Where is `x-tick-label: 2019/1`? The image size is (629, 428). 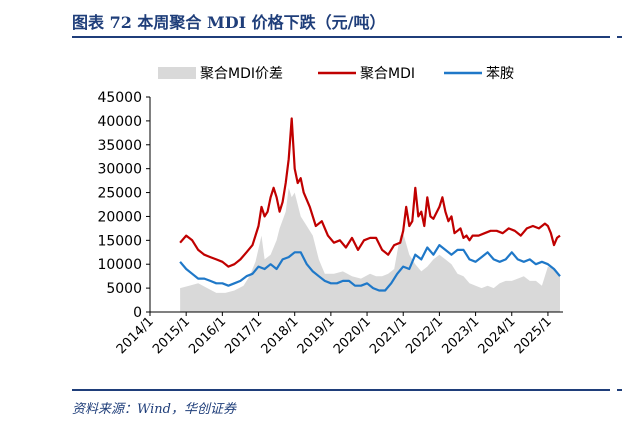
x-tick-label: 2019/1 is located at coordinates (316, 335).